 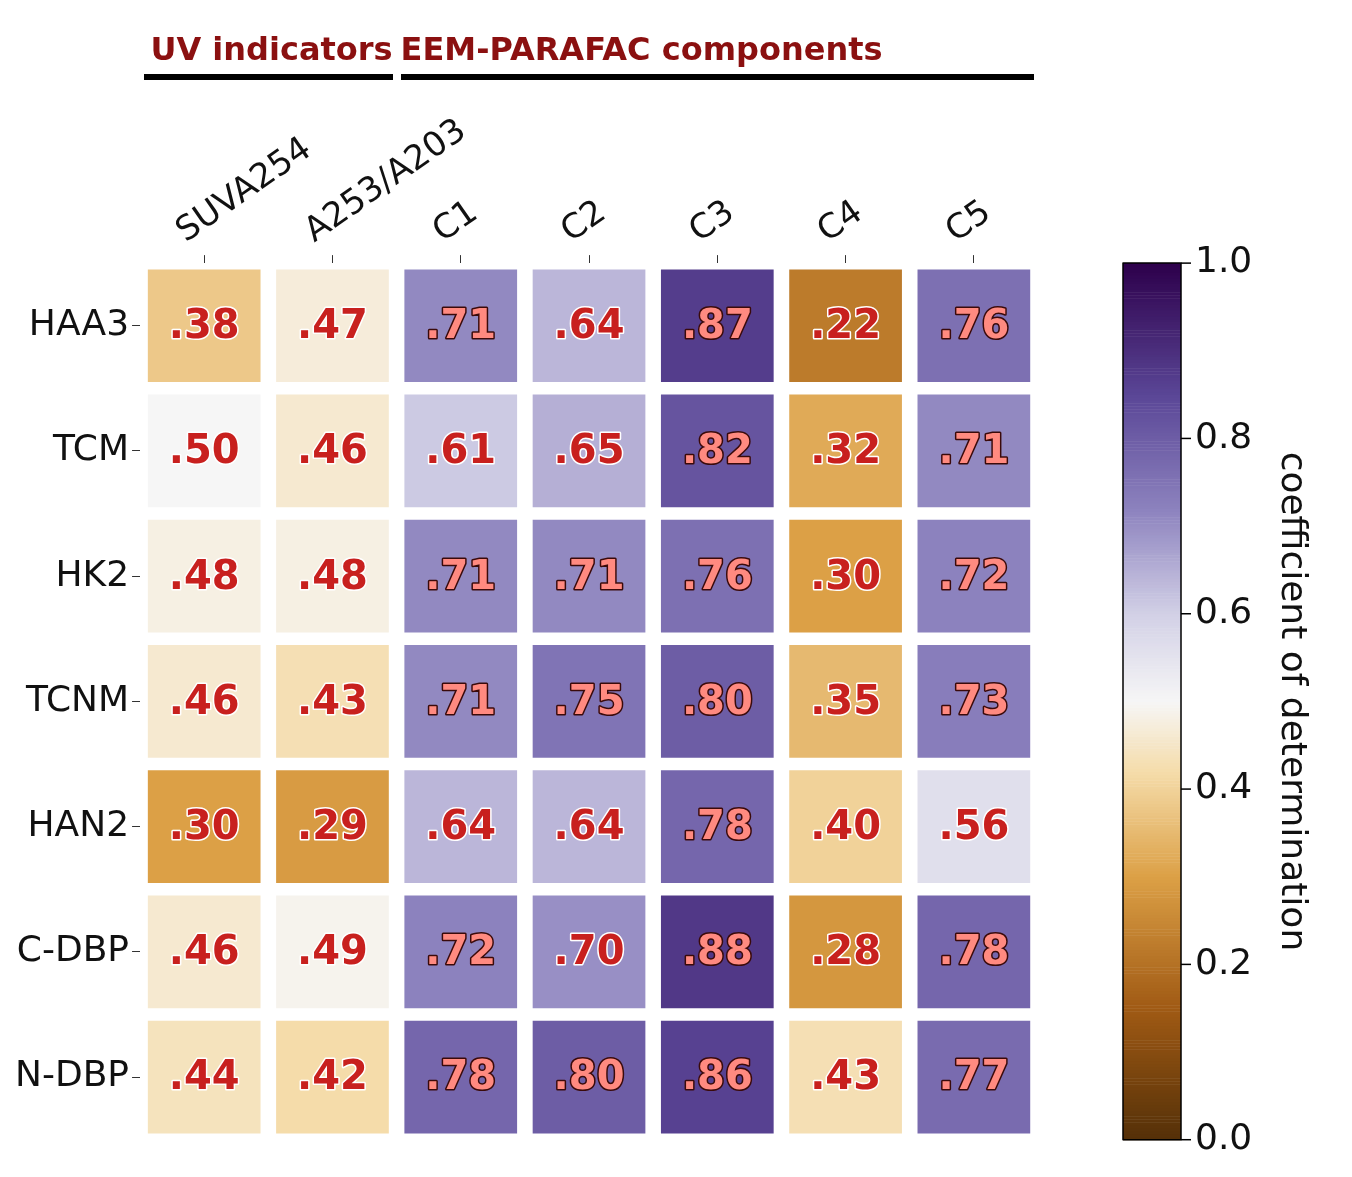 I want to click on x-tick-label: C5, so click(x=967, y=220).